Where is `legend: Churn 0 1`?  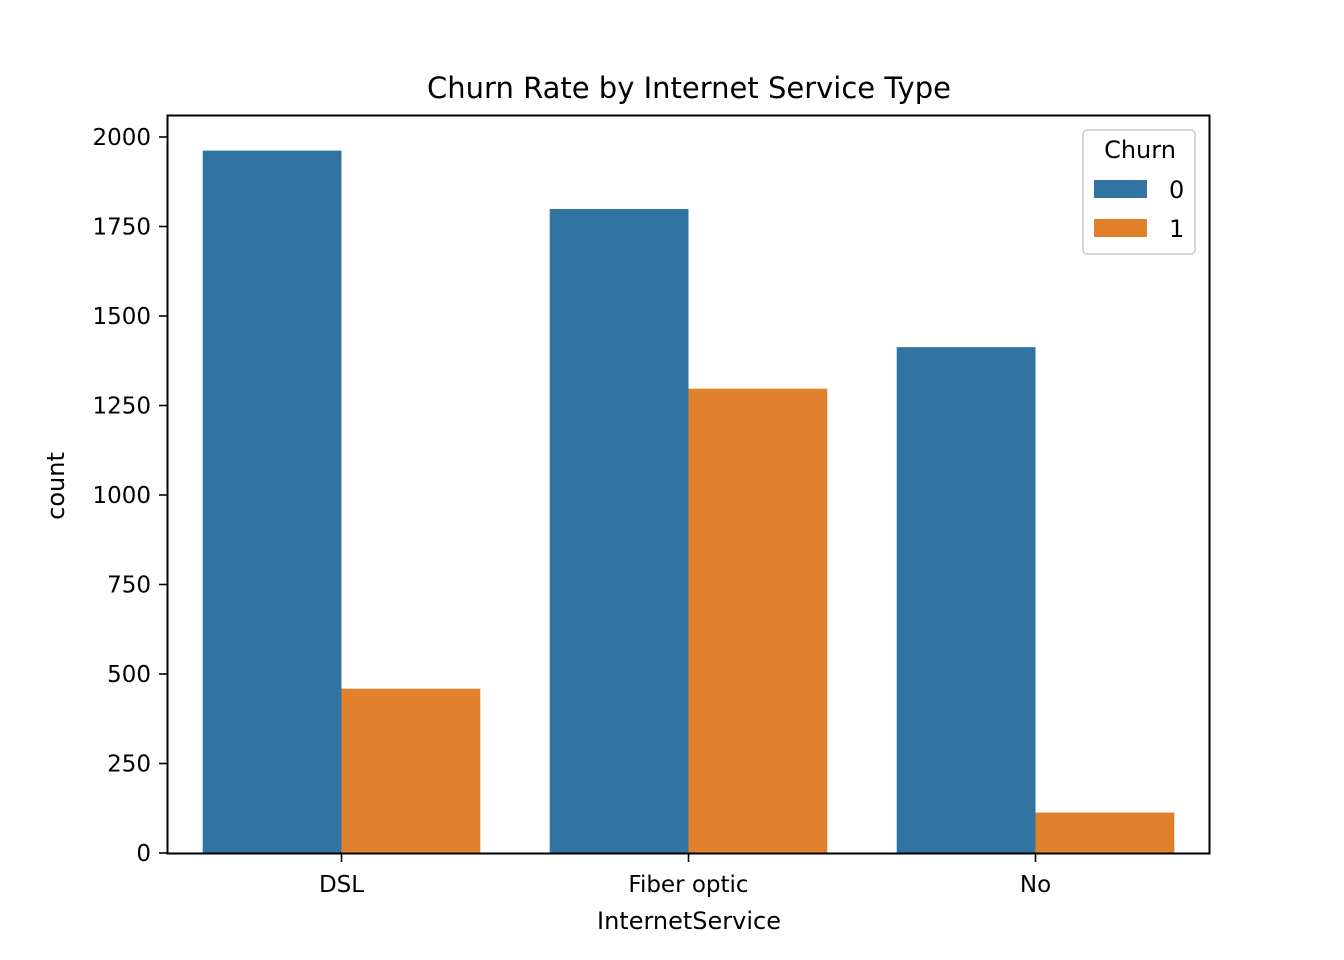 legend: Churn 0 1 is located at coordinates (1139, 192).